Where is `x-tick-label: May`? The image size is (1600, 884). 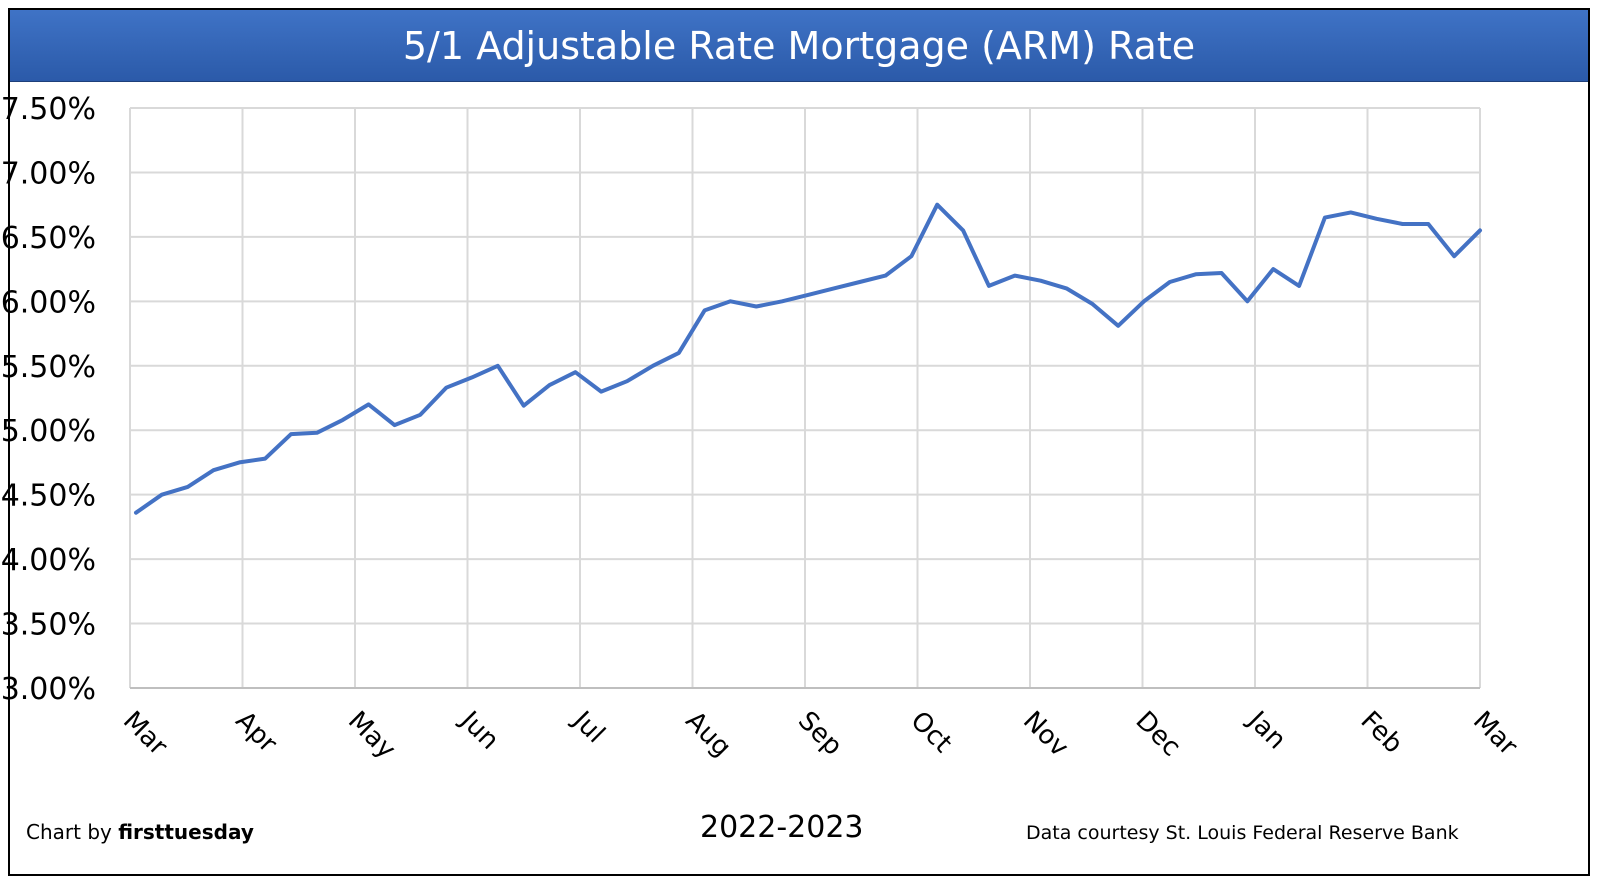
x-tick-label: May is located at coordinates (371, 735).